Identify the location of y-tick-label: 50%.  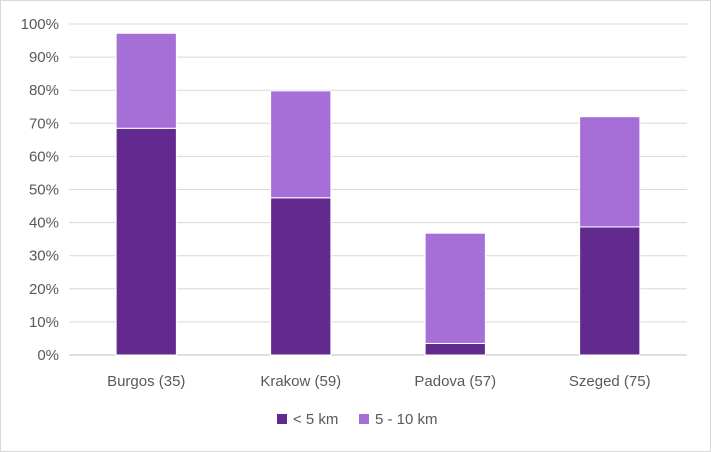
(44, 190).